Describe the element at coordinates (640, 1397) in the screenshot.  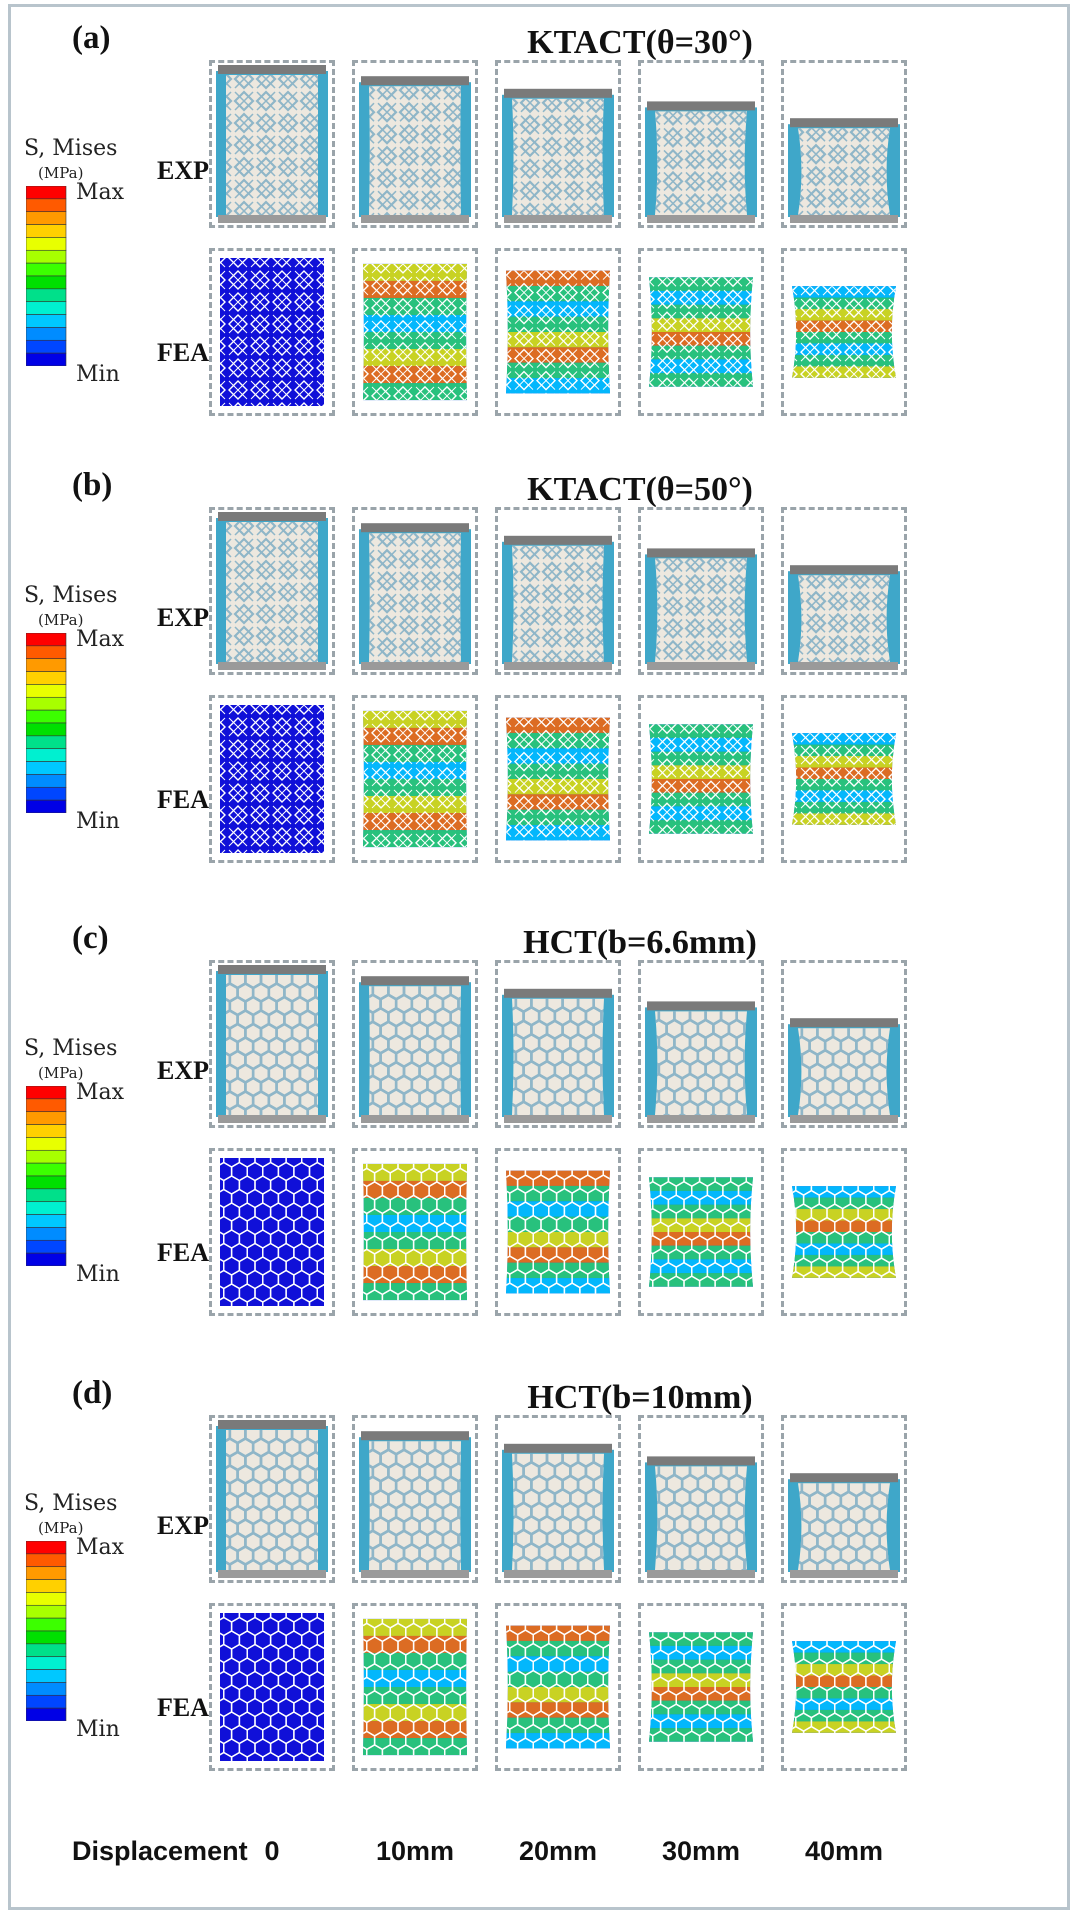
I see `panel-title: HCT(b=10mm)` at that location.